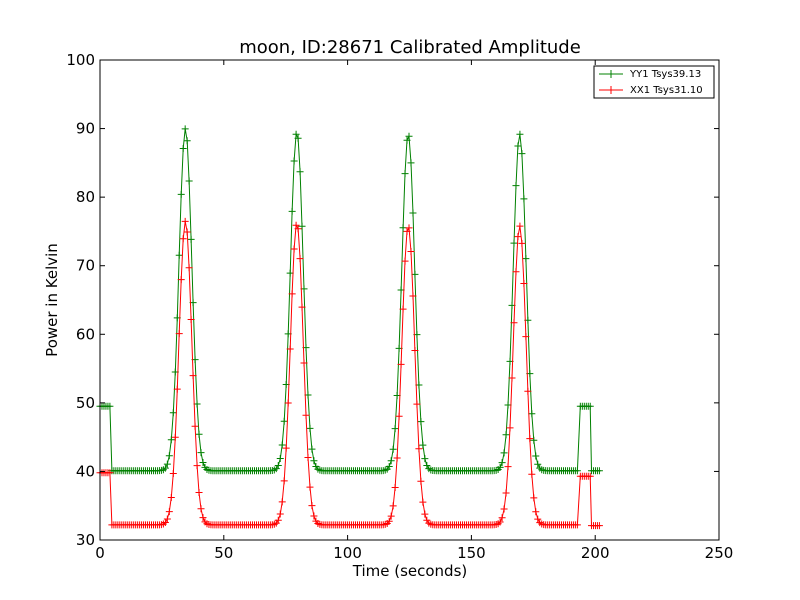 This screenshot has width=800, height=600. What do you see at coordinates (611, 74) in the screenshot?
I see `legend-marker-yy1` at bounding box center [611, 74].